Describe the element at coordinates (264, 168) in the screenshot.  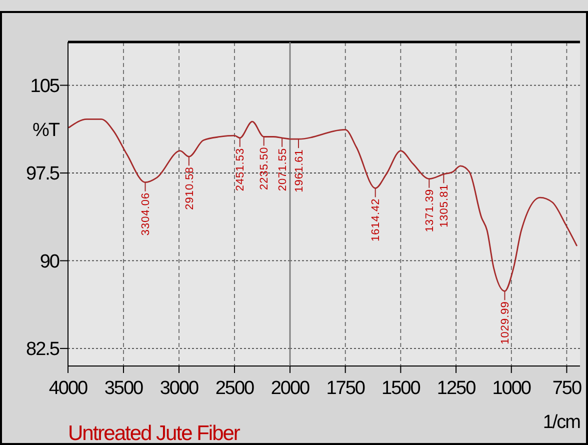
I see `annotation: 2235.50` at that location.